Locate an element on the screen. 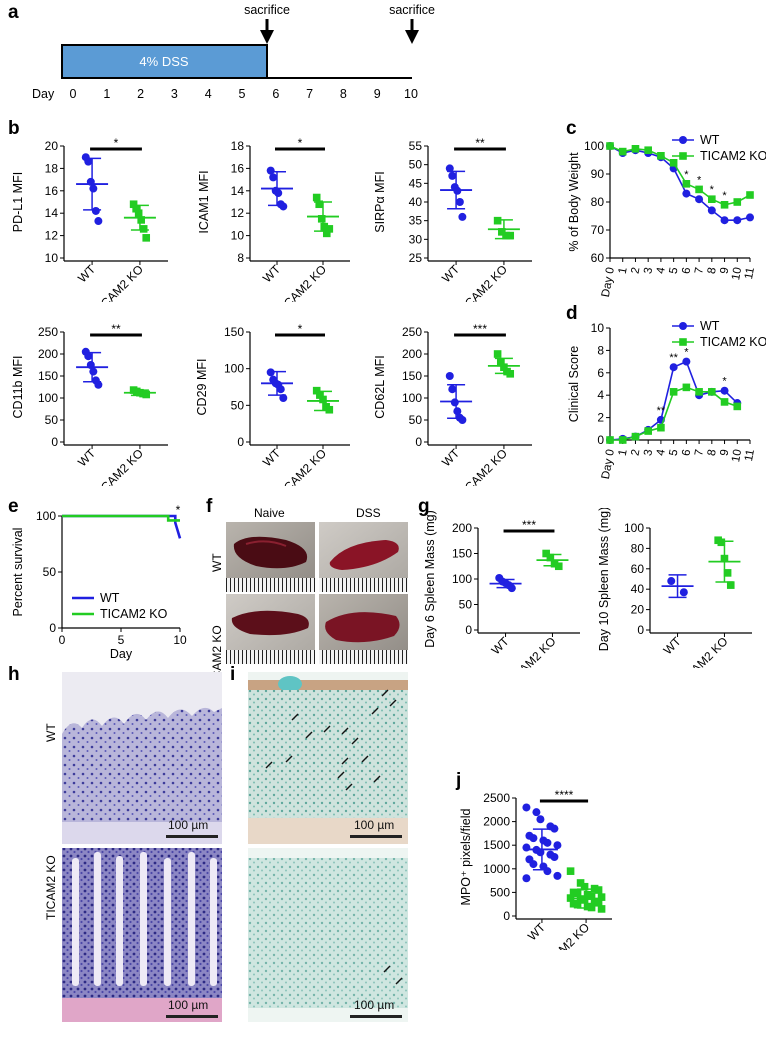  y-axis-label: MPO⁺ pixels/field is located at coordinates (466, 856).